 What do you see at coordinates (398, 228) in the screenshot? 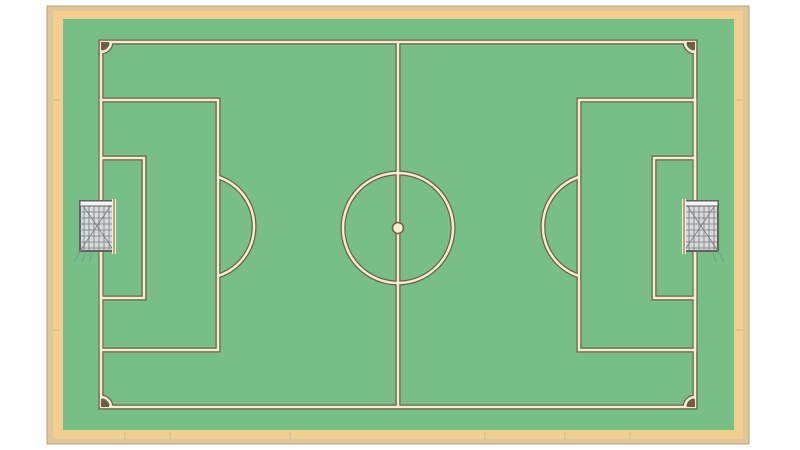
I see `center-spot` at bounding box center [398, 228].